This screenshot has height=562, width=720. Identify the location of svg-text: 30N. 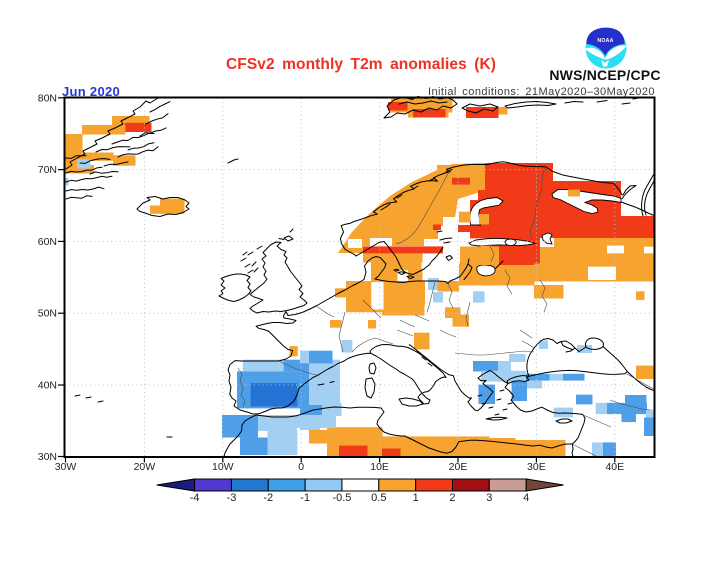
(47, 457).